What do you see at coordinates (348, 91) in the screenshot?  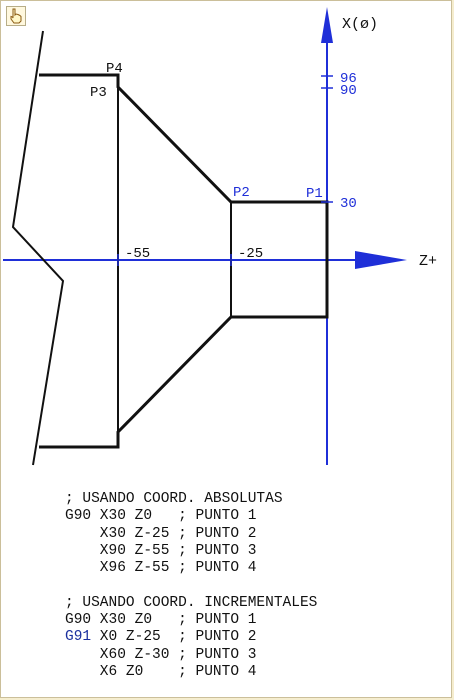 I see `tick-label-90: 90` at bounding box center [348, 91].